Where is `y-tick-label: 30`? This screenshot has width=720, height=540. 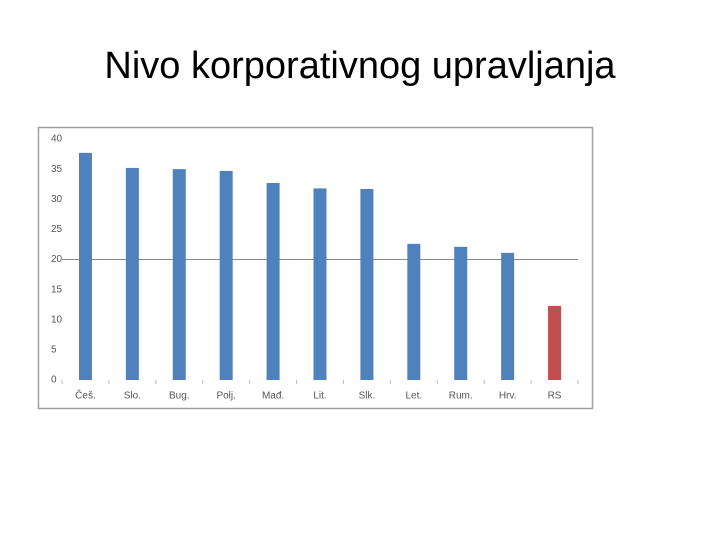 y-tick-label: 30 is located at coordinates (57, 199).